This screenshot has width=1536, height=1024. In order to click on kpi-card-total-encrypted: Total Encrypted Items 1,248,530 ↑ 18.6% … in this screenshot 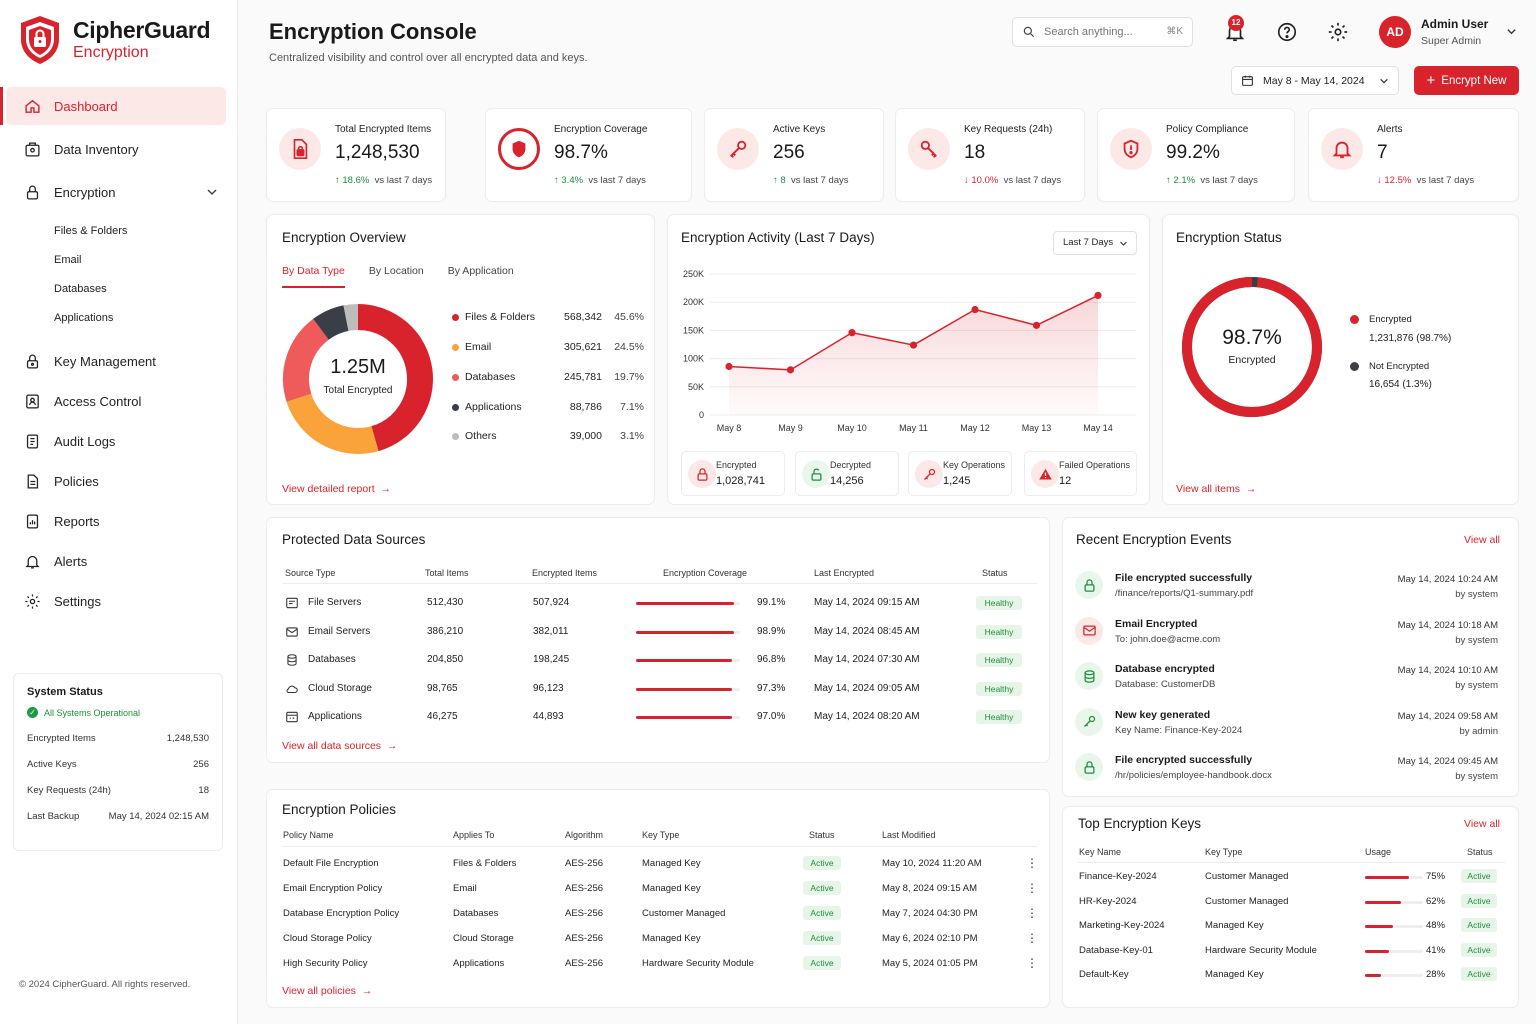, I will do `click(356, 155)`.